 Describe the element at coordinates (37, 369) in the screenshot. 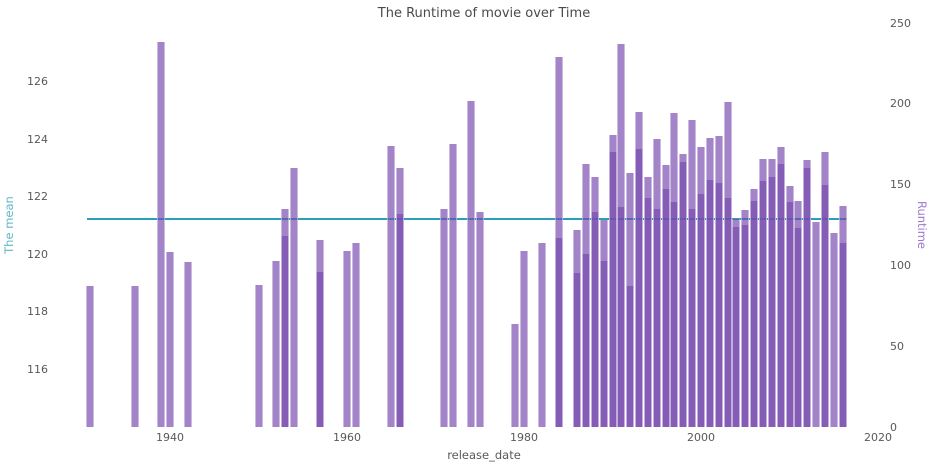

I see `y-left-tick-label: 116` at that location.